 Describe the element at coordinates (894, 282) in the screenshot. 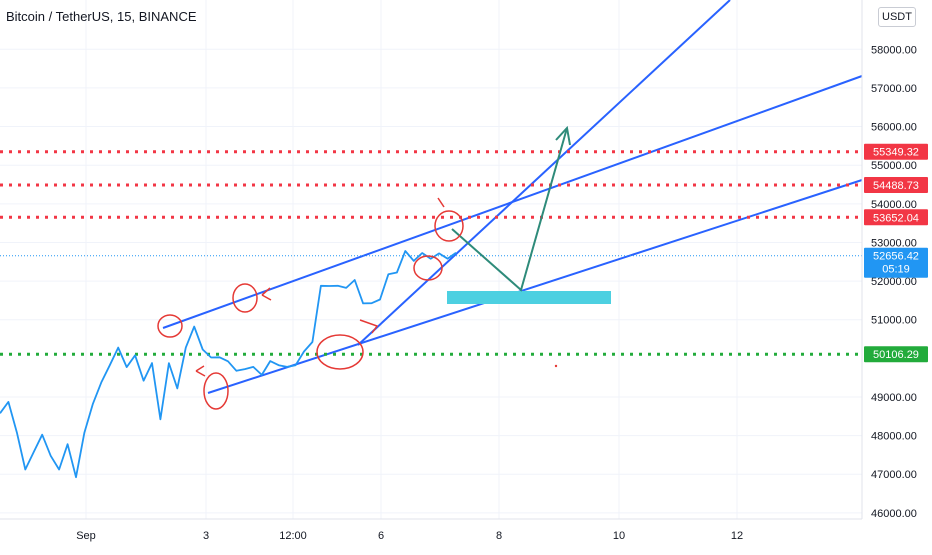

I see `price-tick-label: 52000.00` at that location.